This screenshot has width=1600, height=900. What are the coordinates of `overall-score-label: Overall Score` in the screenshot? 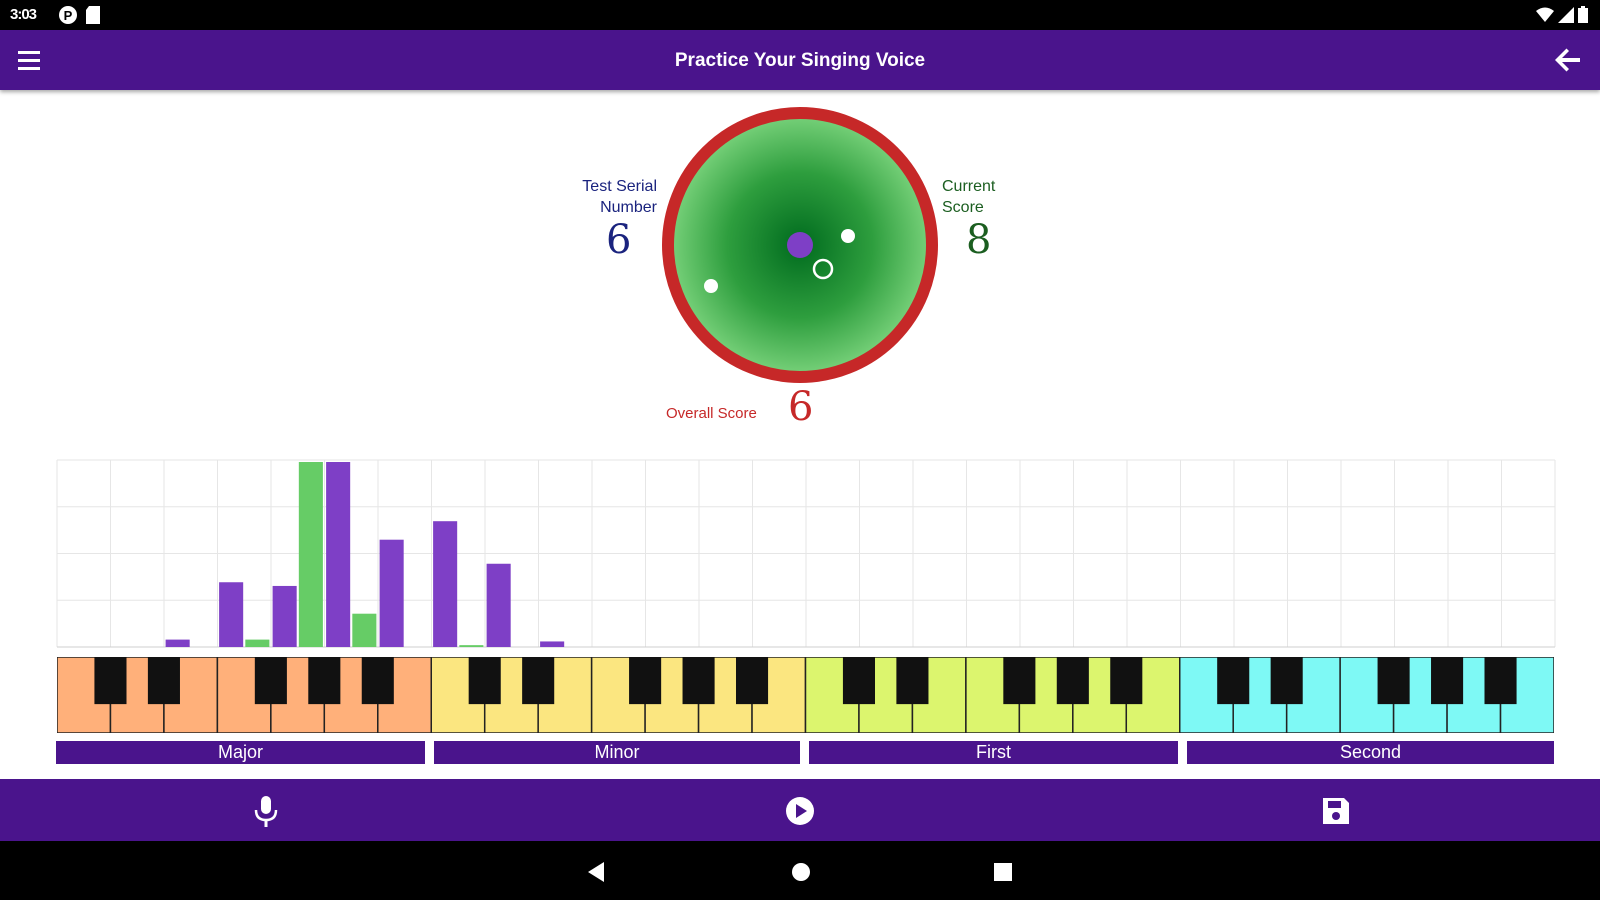 It's located at (711, 413).